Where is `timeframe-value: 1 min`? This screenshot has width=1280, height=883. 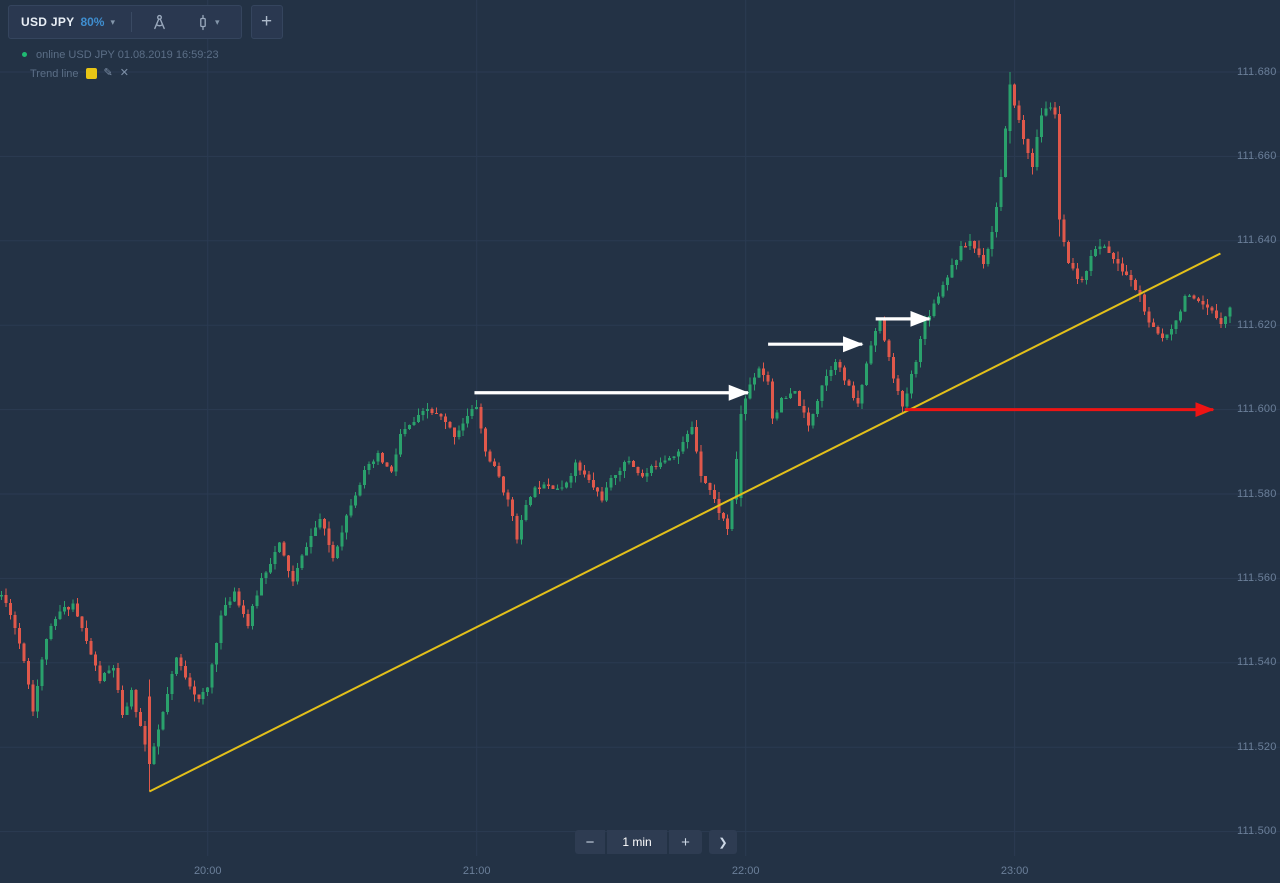
timeframe-value: 1 min is located at coordinates (637, 842).